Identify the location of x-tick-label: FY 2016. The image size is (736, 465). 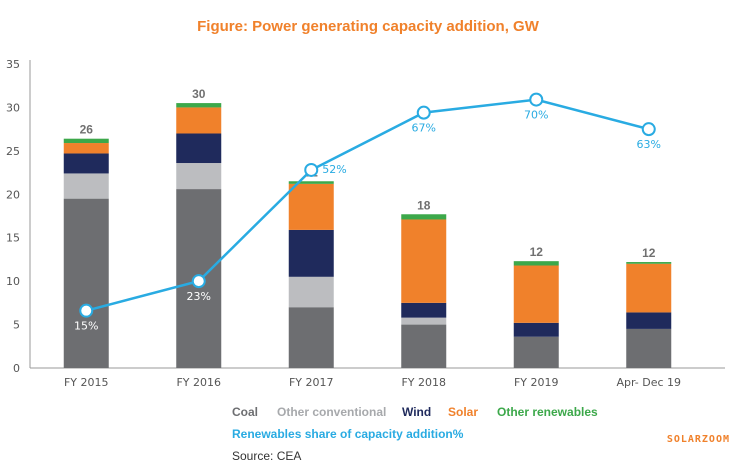
(198, 382).